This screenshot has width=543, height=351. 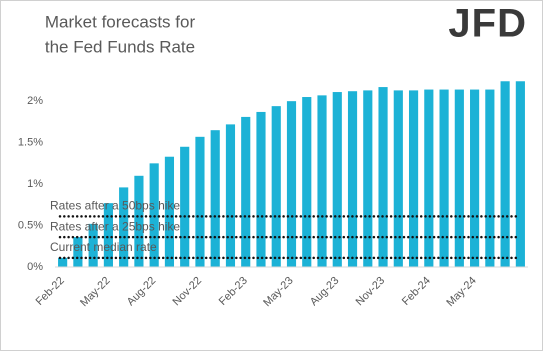 I want to click on reference-label: Rates after a 50bps hike, so click(x=115, y=206).